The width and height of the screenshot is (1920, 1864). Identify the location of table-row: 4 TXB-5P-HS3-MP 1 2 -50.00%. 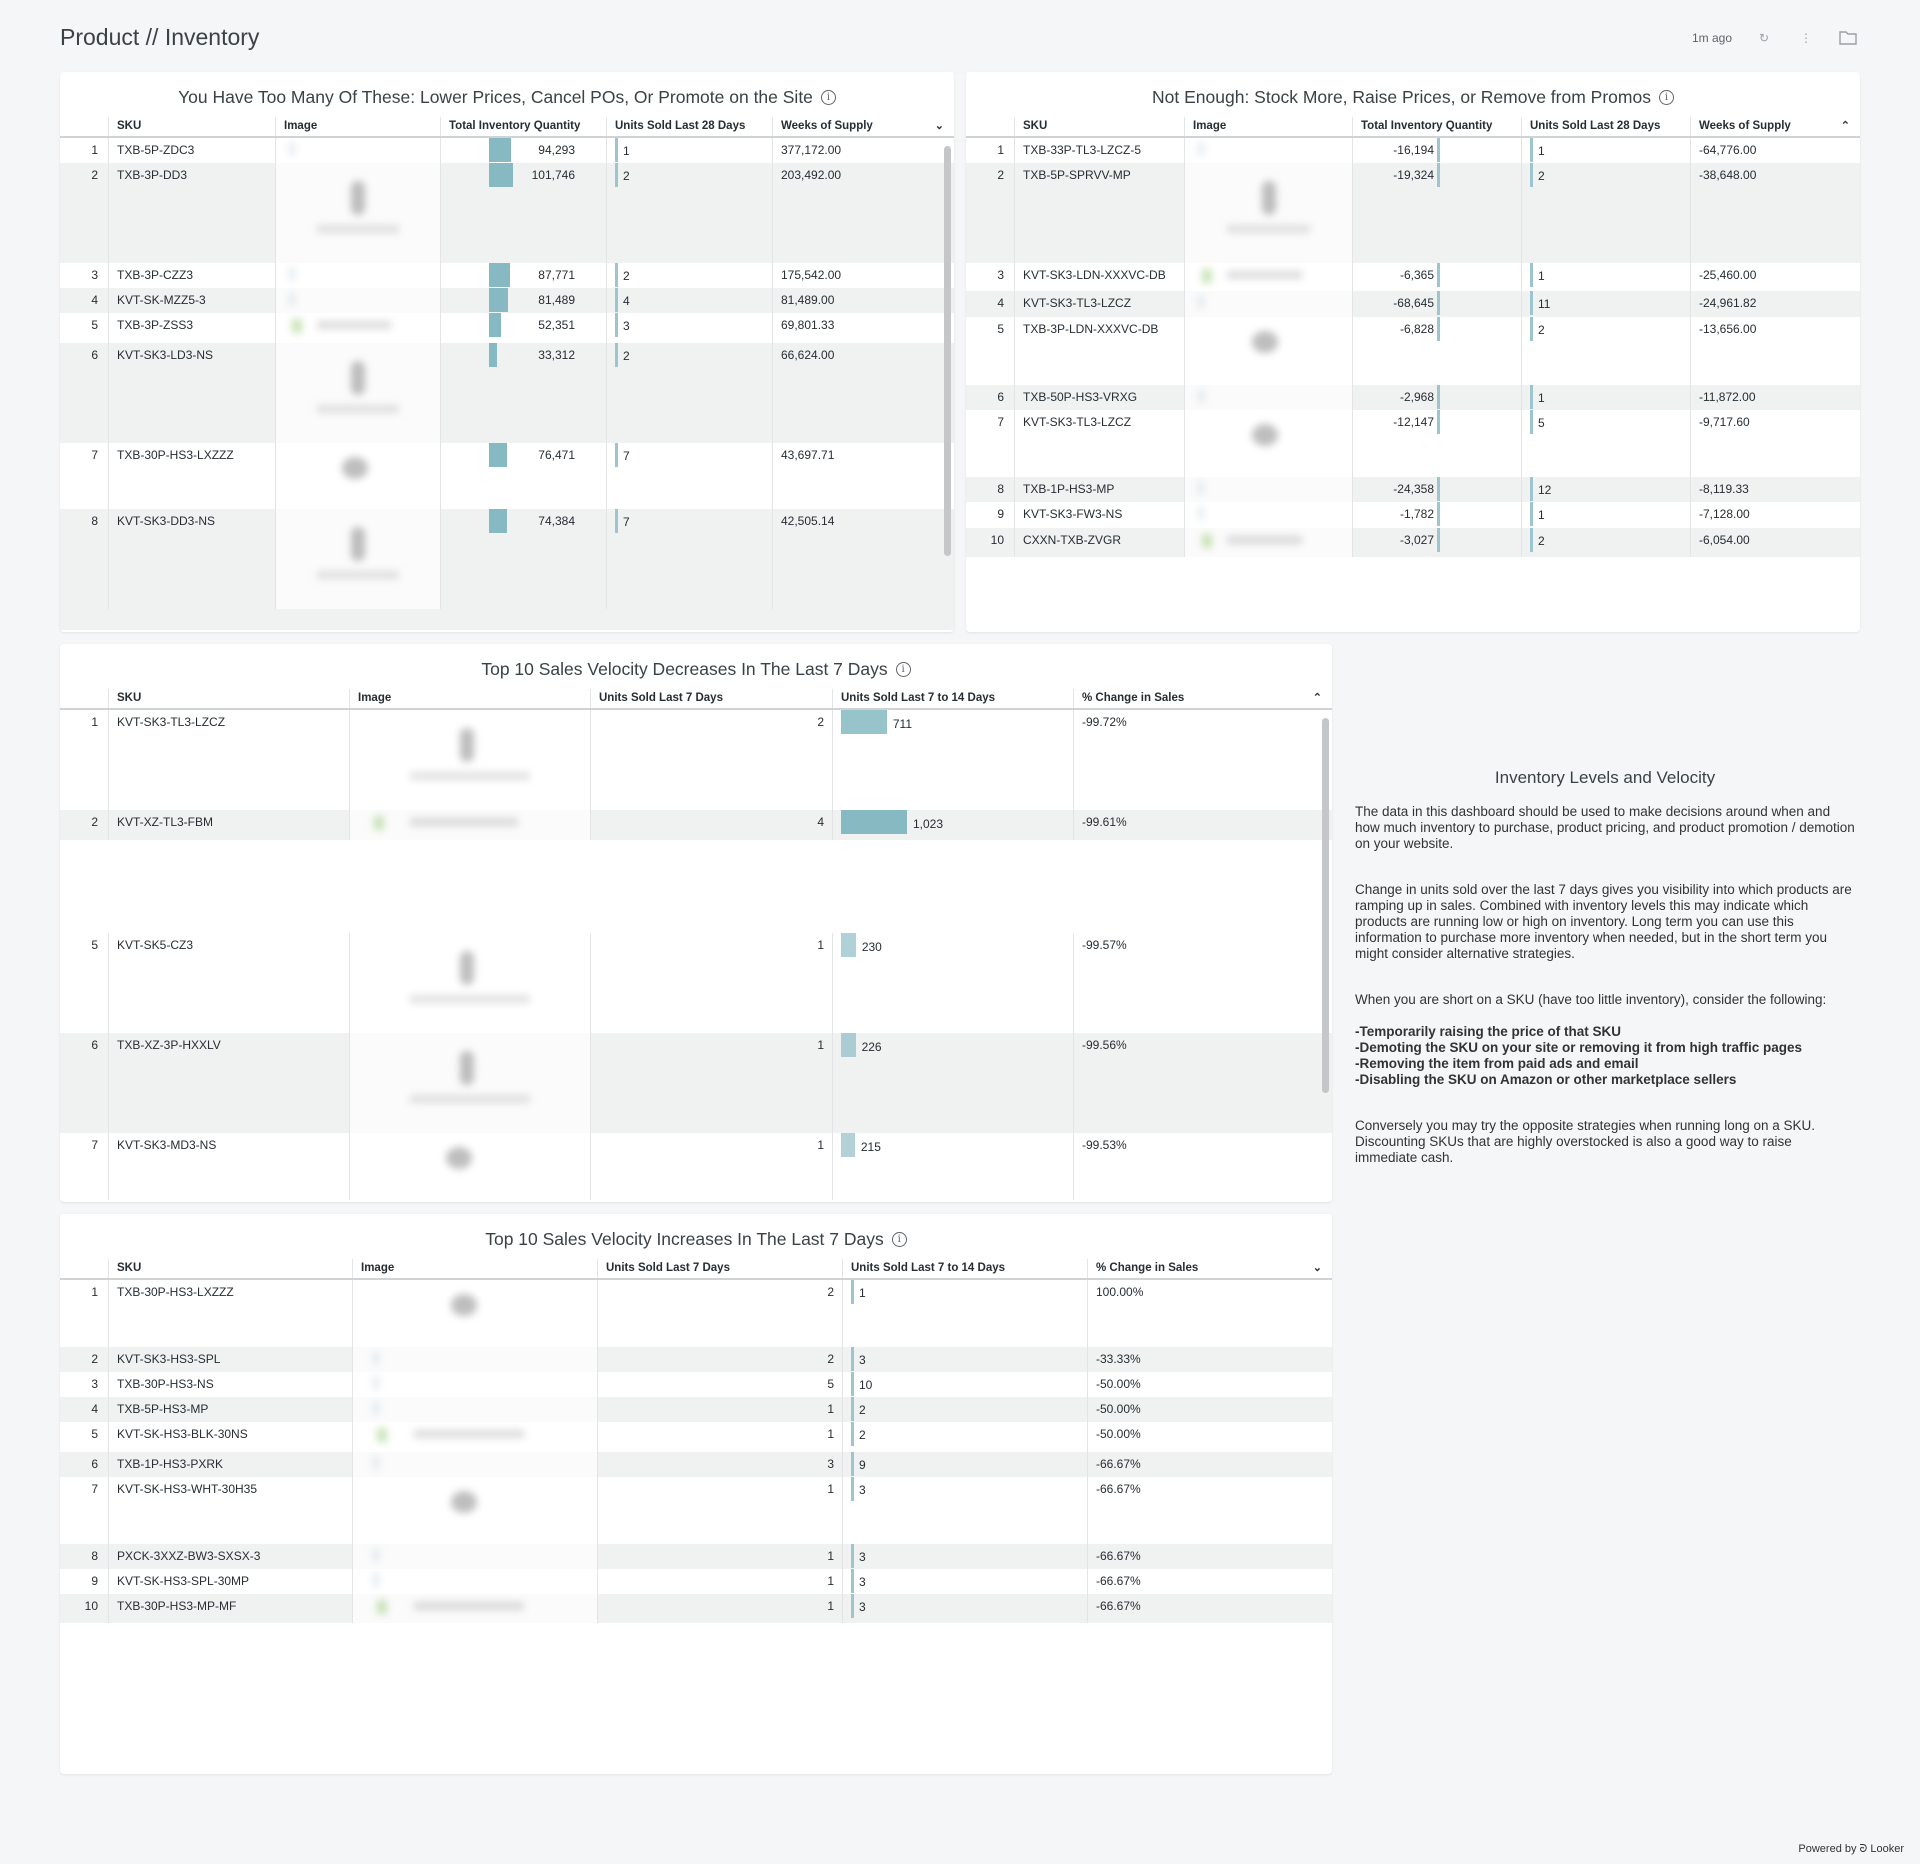
(696, 1409).